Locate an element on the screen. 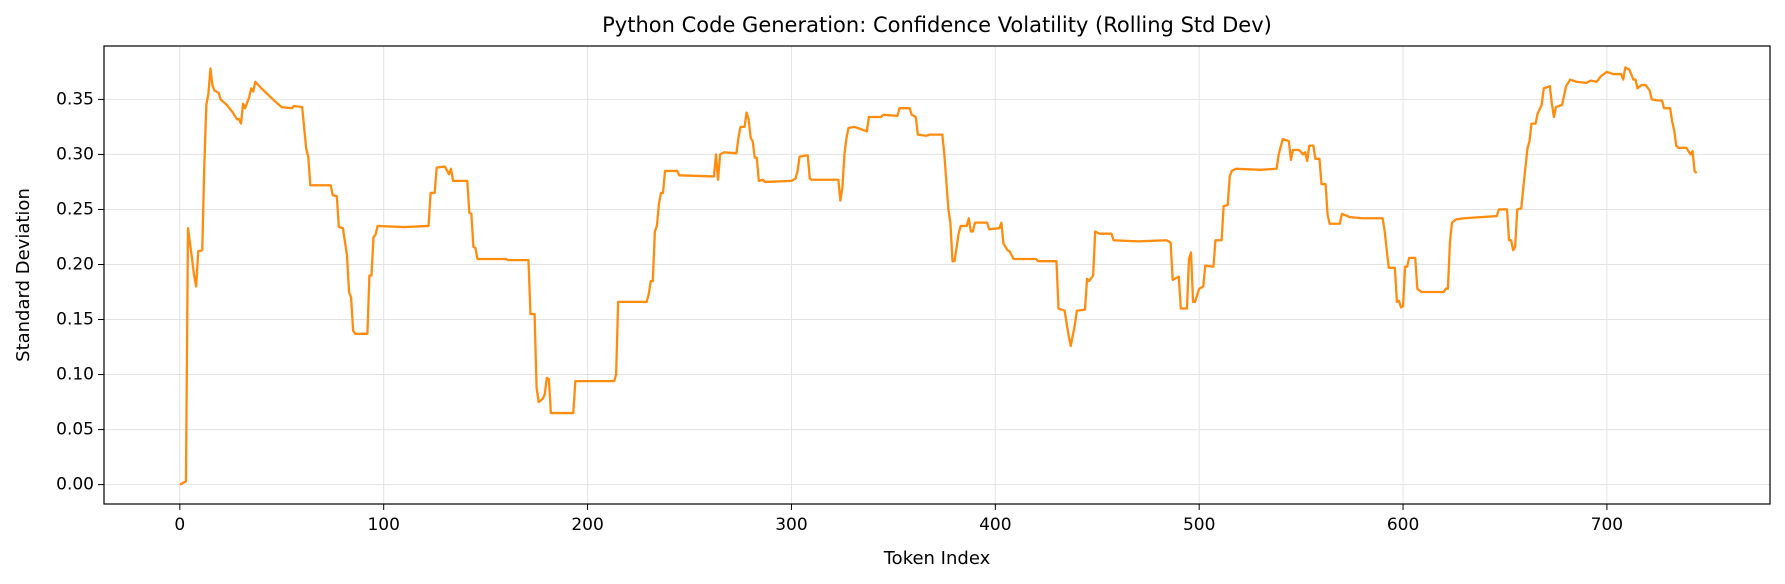  y-tick-label: 0.25 is located at coordinates (75, 209).